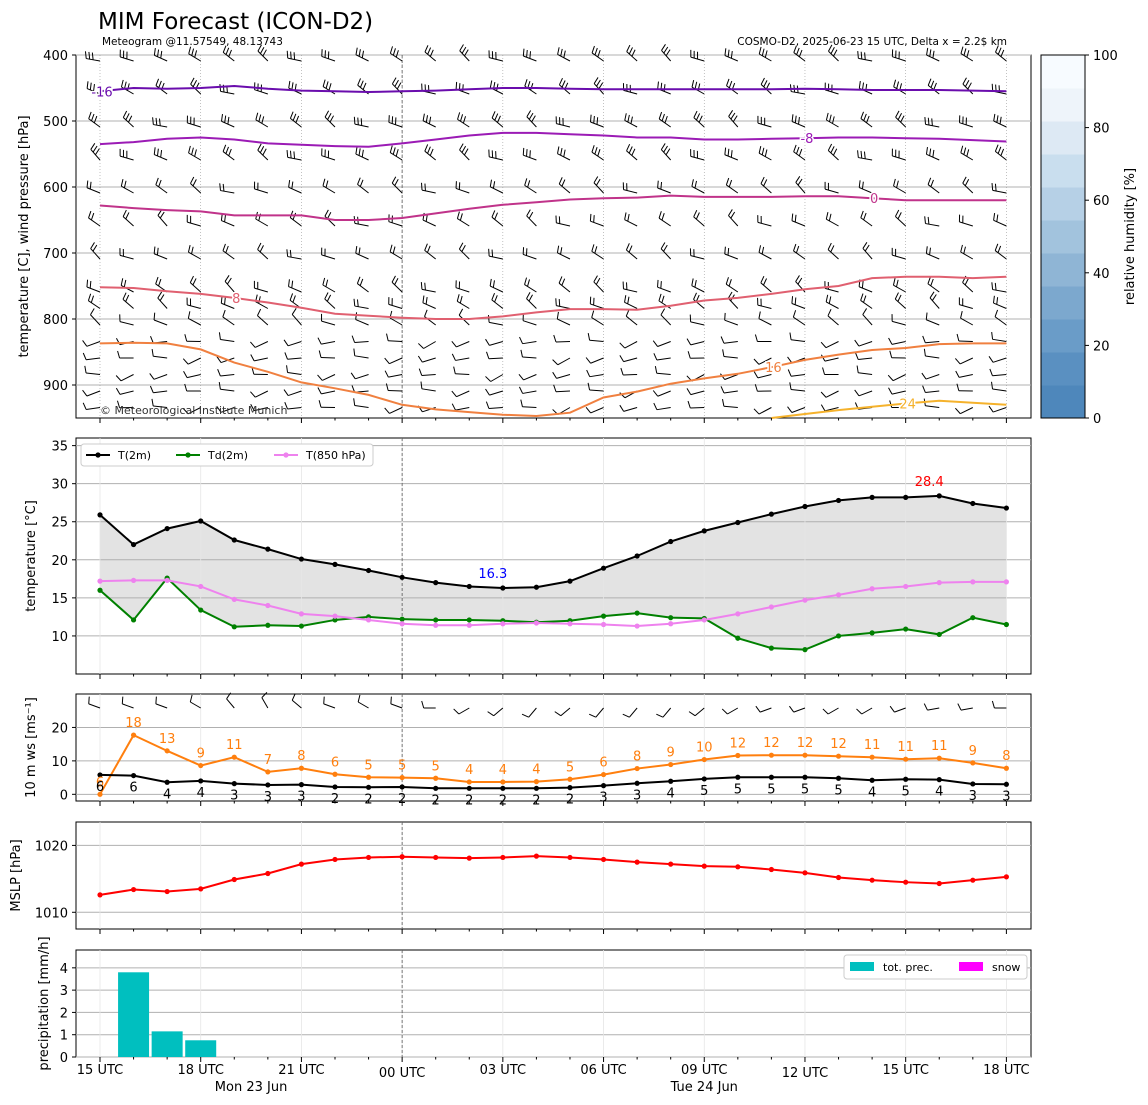  I want to click on x-tick-label: 06 UTC, so click(603, 1070).